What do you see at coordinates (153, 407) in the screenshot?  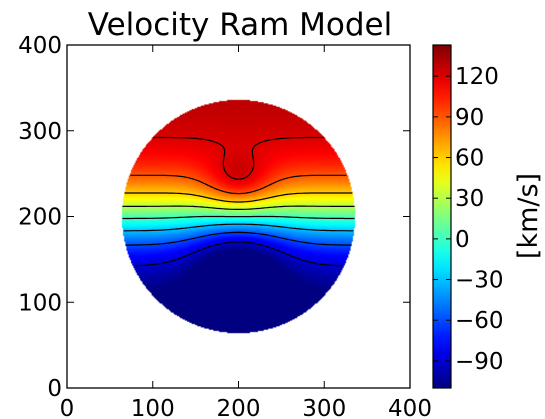 I see `x-tick-label: 100` at bounding box center [153, 407].